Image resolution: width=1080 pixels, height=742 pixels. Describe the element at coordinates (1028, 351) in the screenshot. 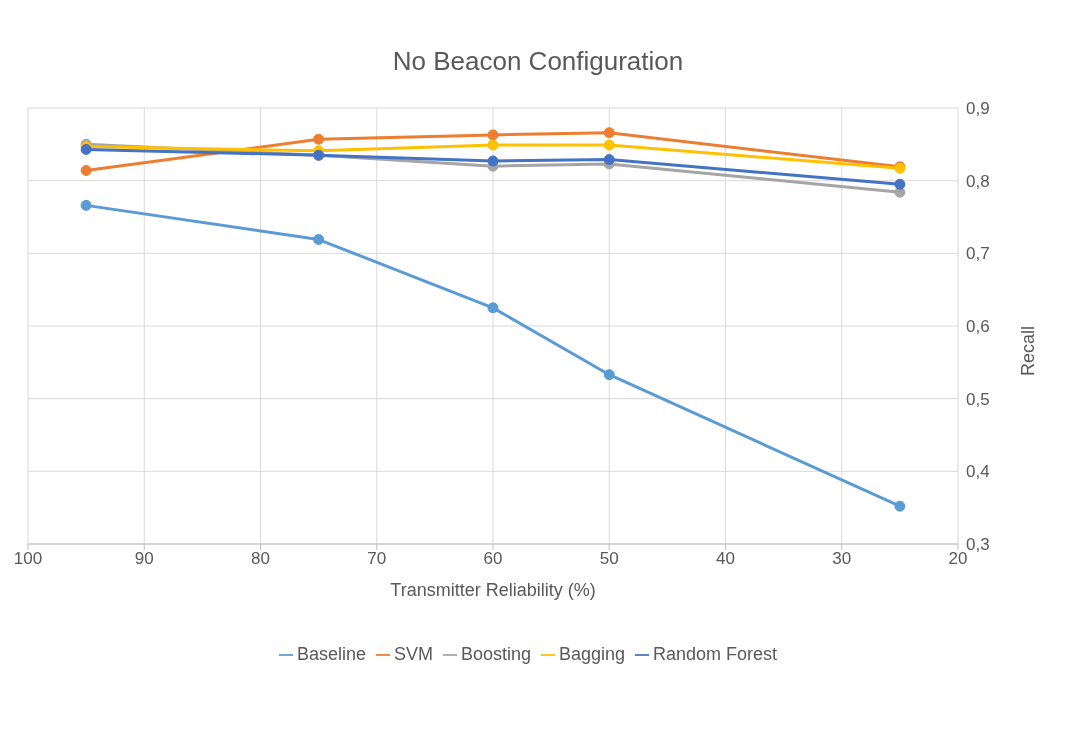

I see `y-axis-title: Recall` at that location.